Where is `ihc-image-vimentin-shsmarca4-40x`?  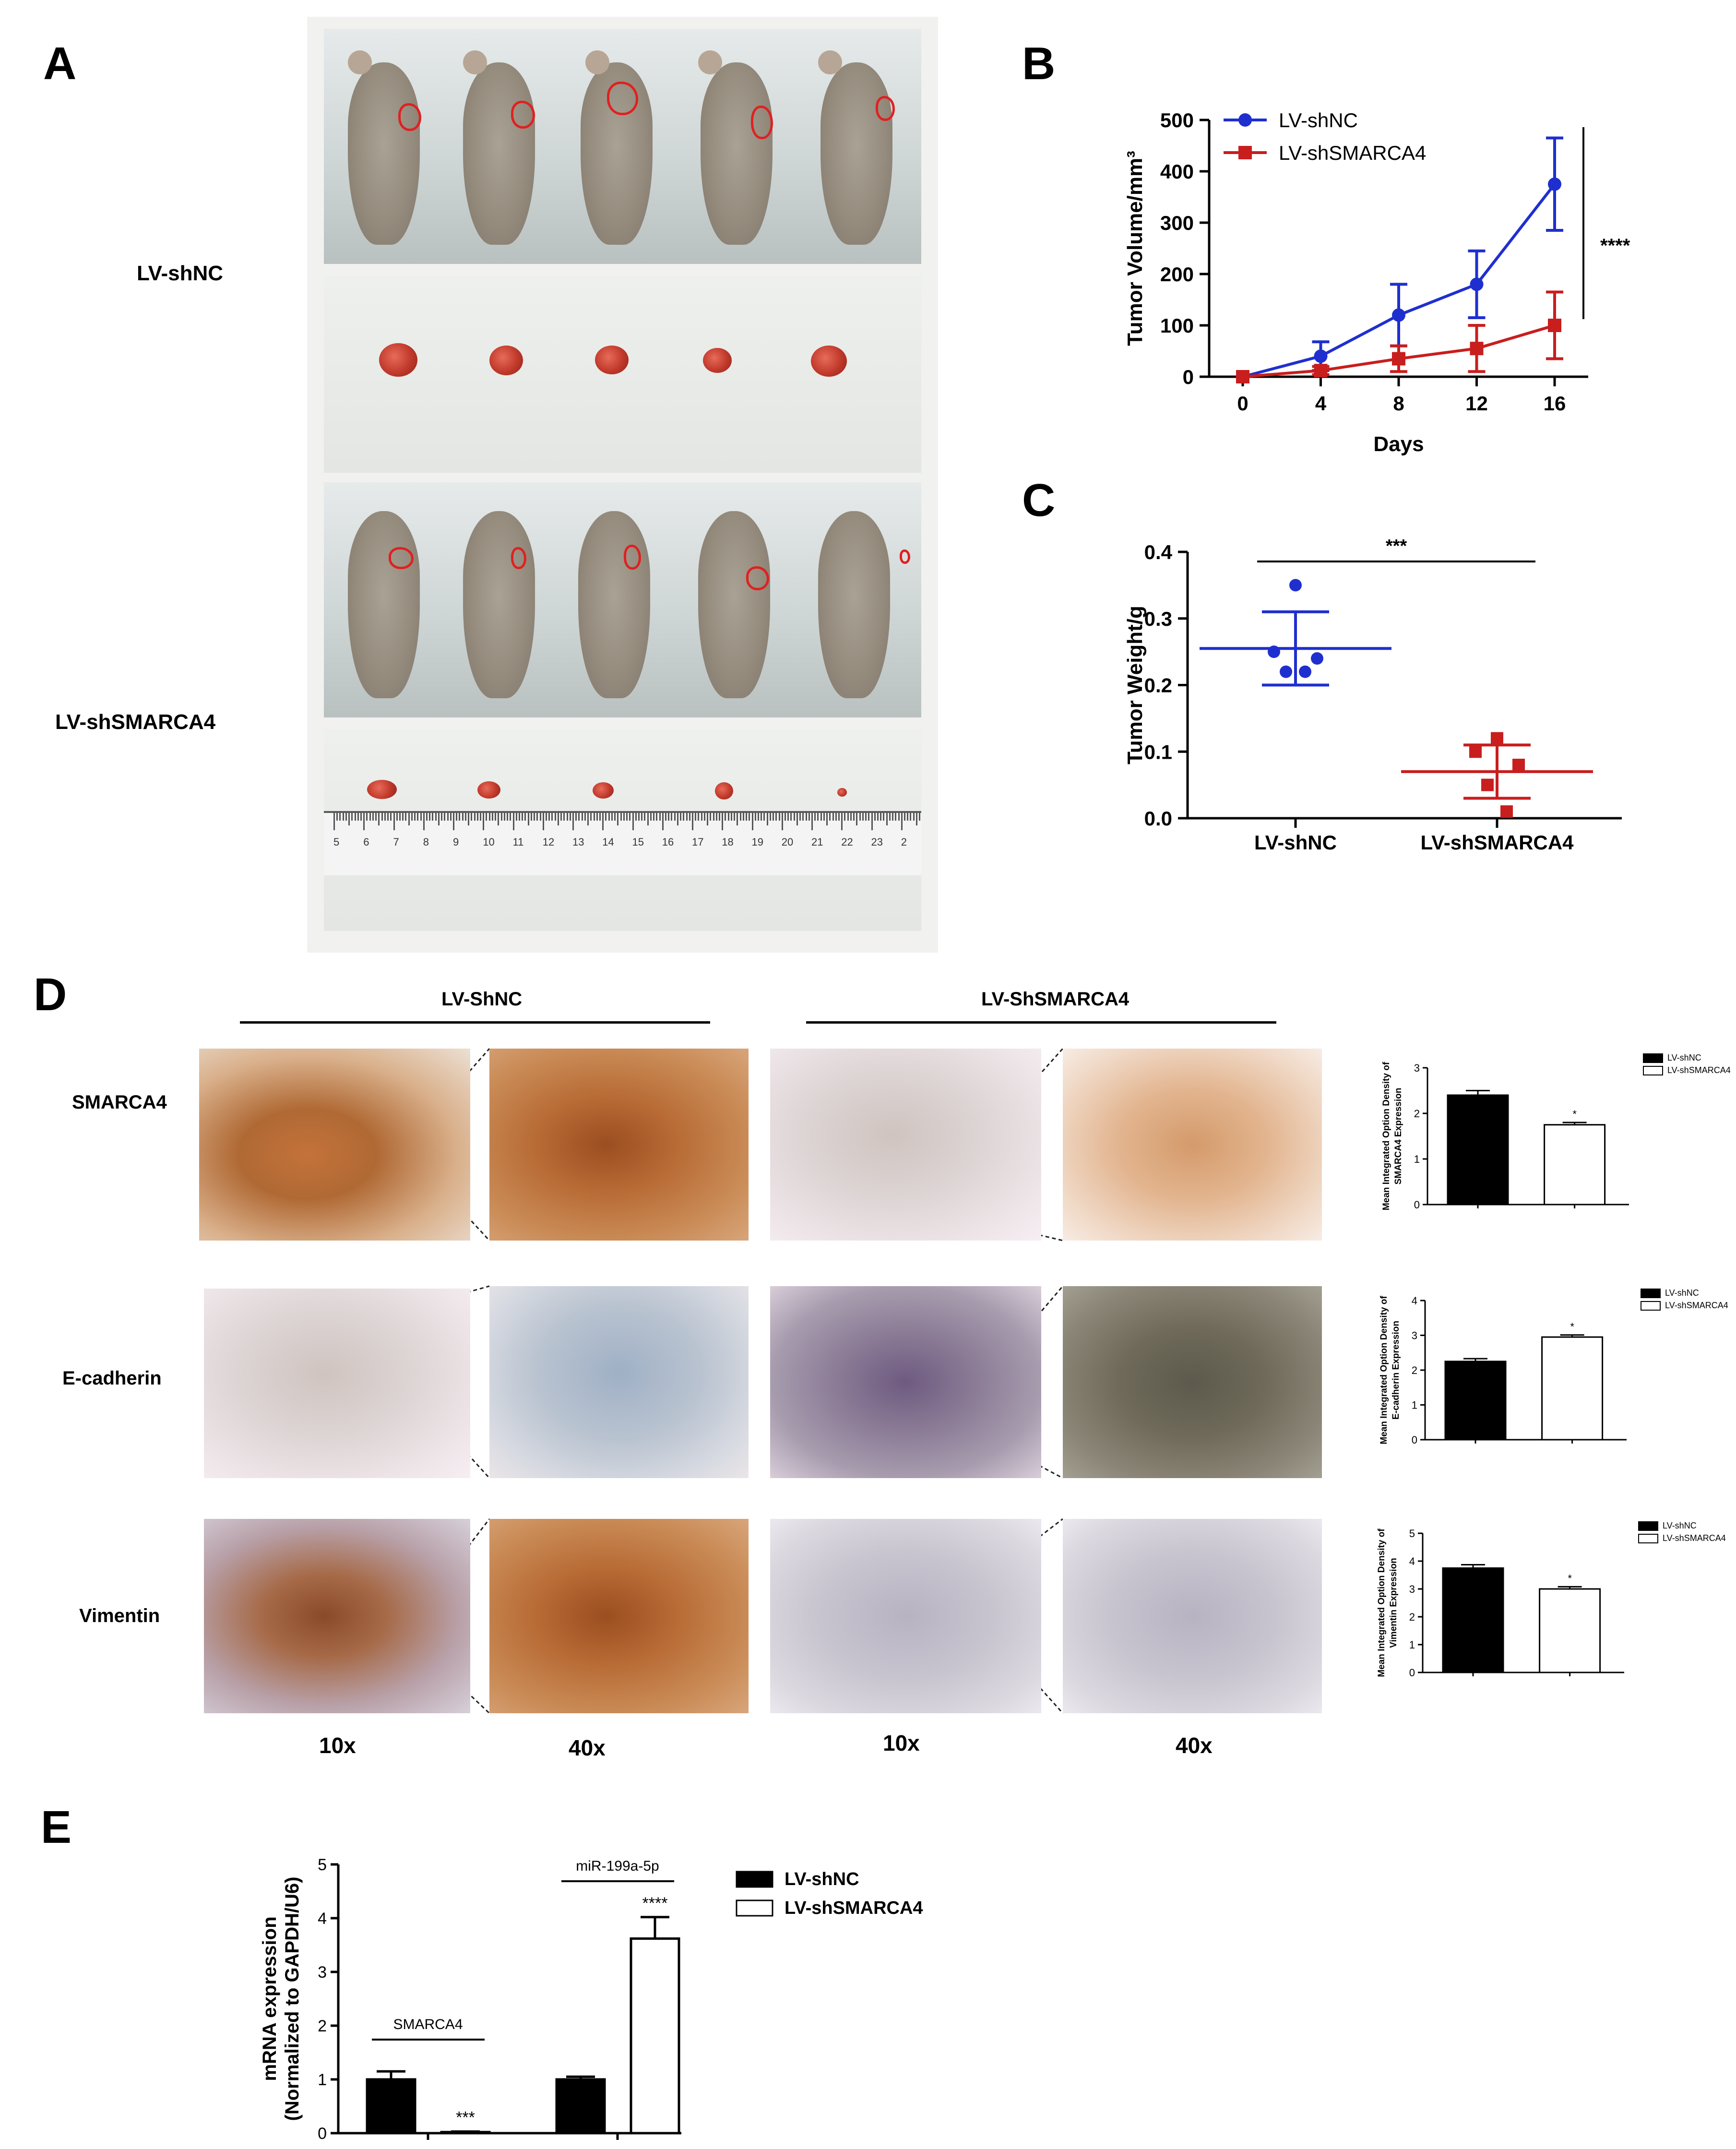
ihc-image-vimentin-shsmarca4-40x is located at coordinates (1192, 1616).